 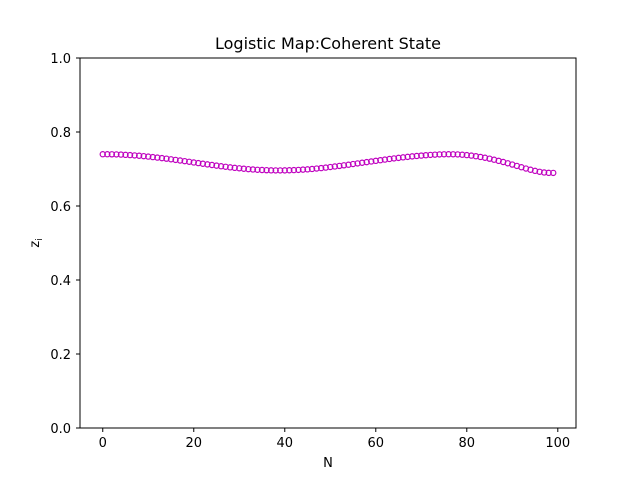 What do you see at coordinates (60, 429) in the screenshot?
I see `y-tick-label: 0.0` at bounding box center [60, 429].